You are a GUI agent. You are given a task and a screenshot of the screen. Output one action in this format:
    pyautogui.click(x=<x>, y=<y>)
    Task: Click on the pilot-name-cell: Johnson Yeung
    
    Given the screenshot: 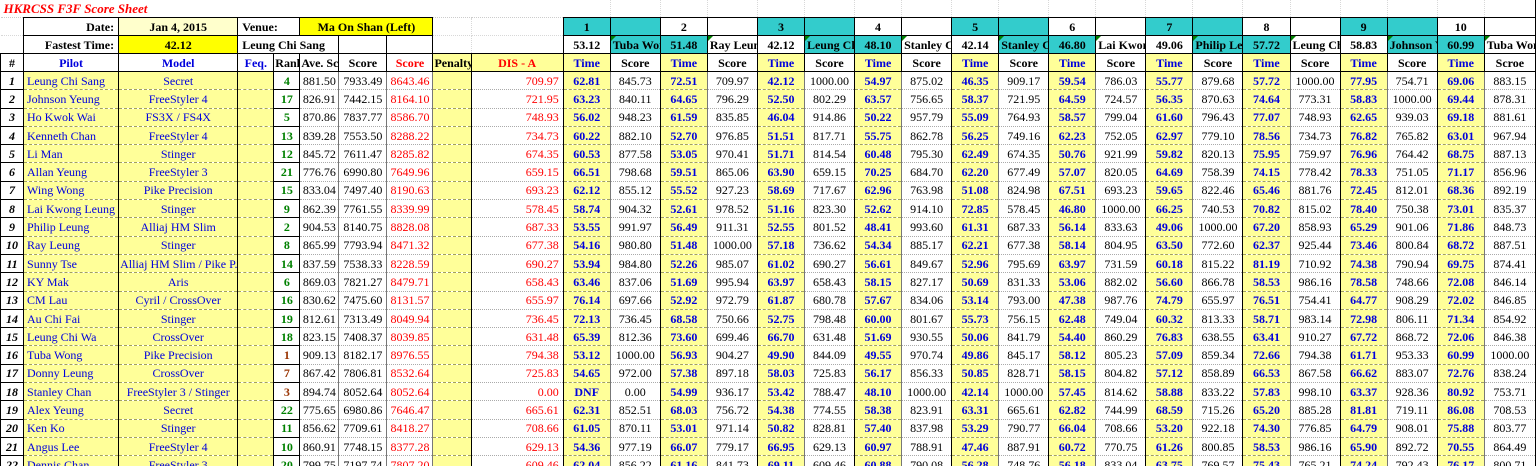 What is the action you would take?
    pyautogui.click(x=71, y=99)
    